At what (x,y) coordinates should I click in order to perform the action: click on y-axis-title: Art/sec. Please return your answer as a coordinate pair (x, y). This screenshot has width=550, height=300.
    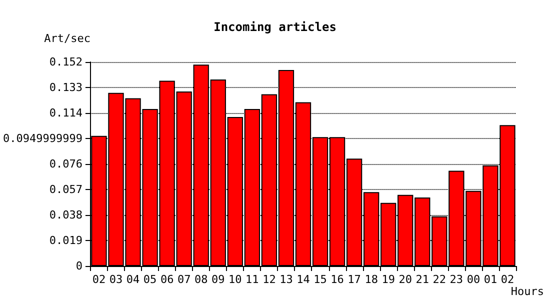
    Looking at the image, I should click on (67, 38).